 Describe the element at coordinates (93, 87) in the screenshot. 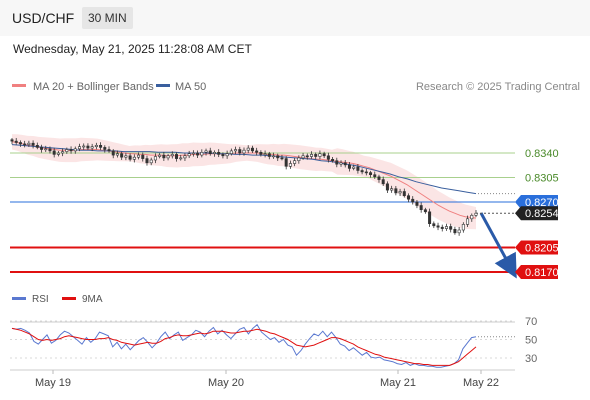

I see `ma20-legend-label: MA 20 + Bollinger Bands` at that location.